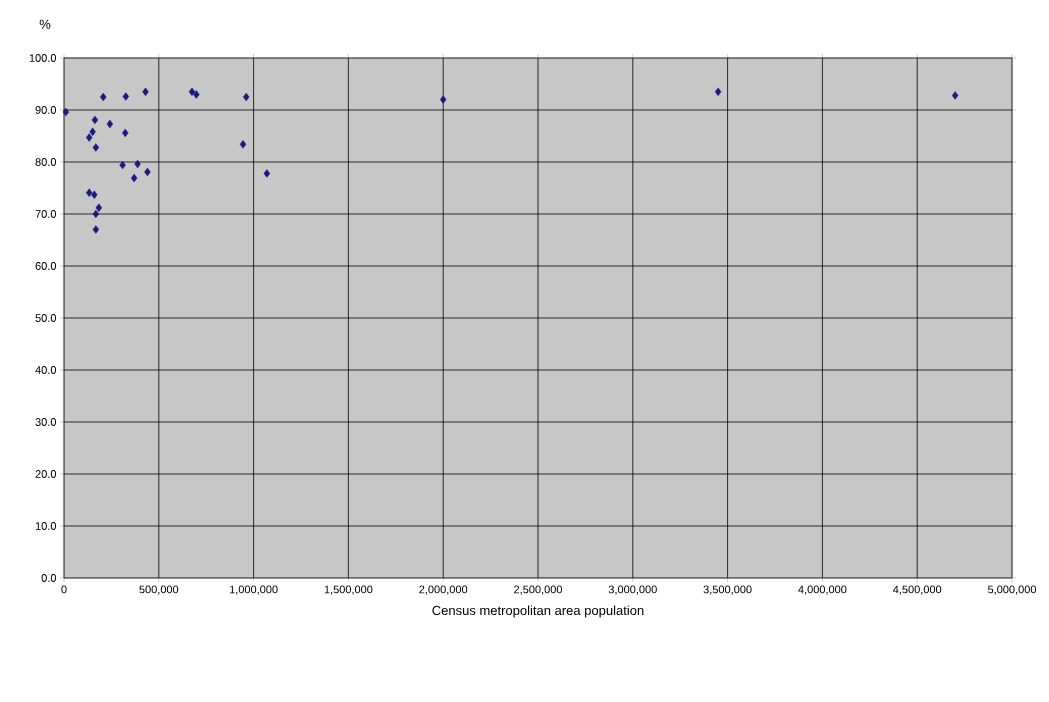 This screenshot has width=1049, height=702. Describe the element at coordinates (538, 590) in the screenshot. I see `x-tick-label: 2,500,000` at that location.